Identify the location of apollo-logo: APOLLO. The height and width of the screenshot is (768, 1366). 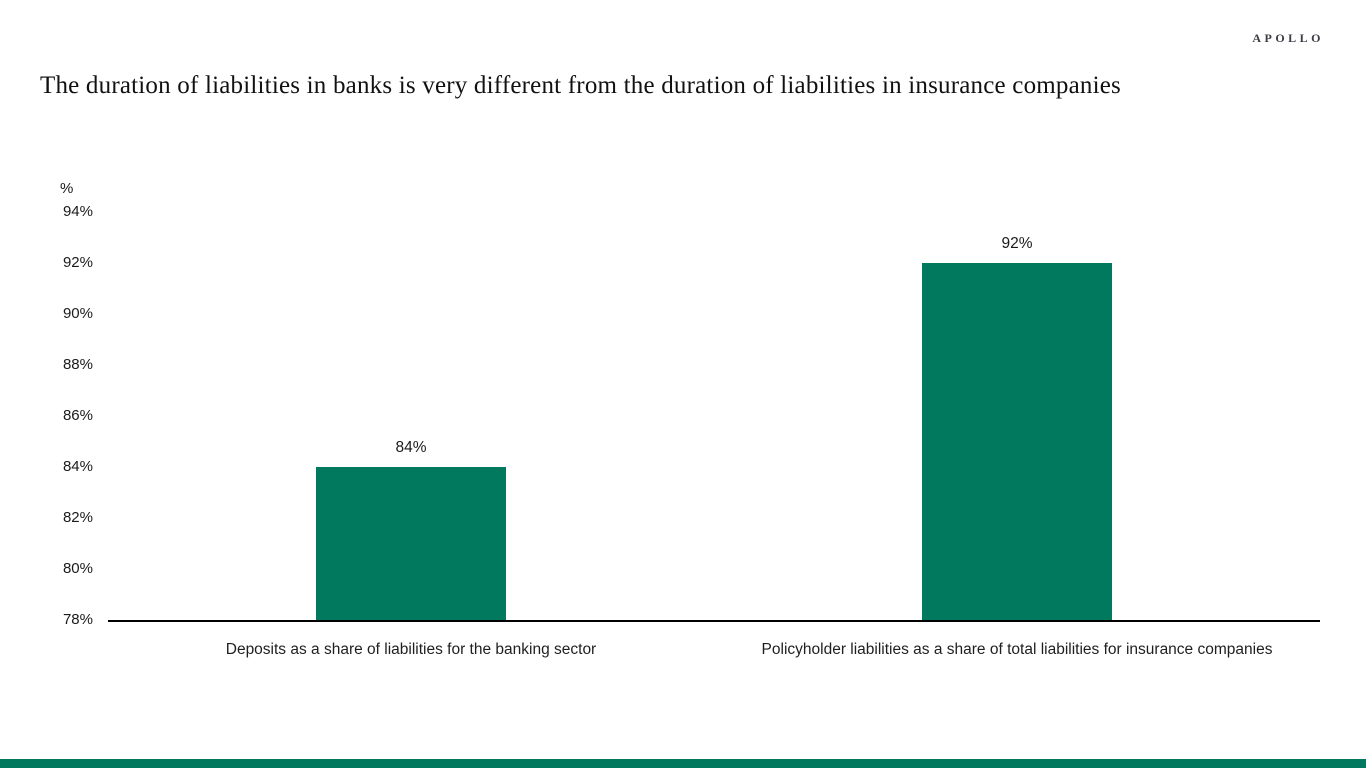
(1288, 38).